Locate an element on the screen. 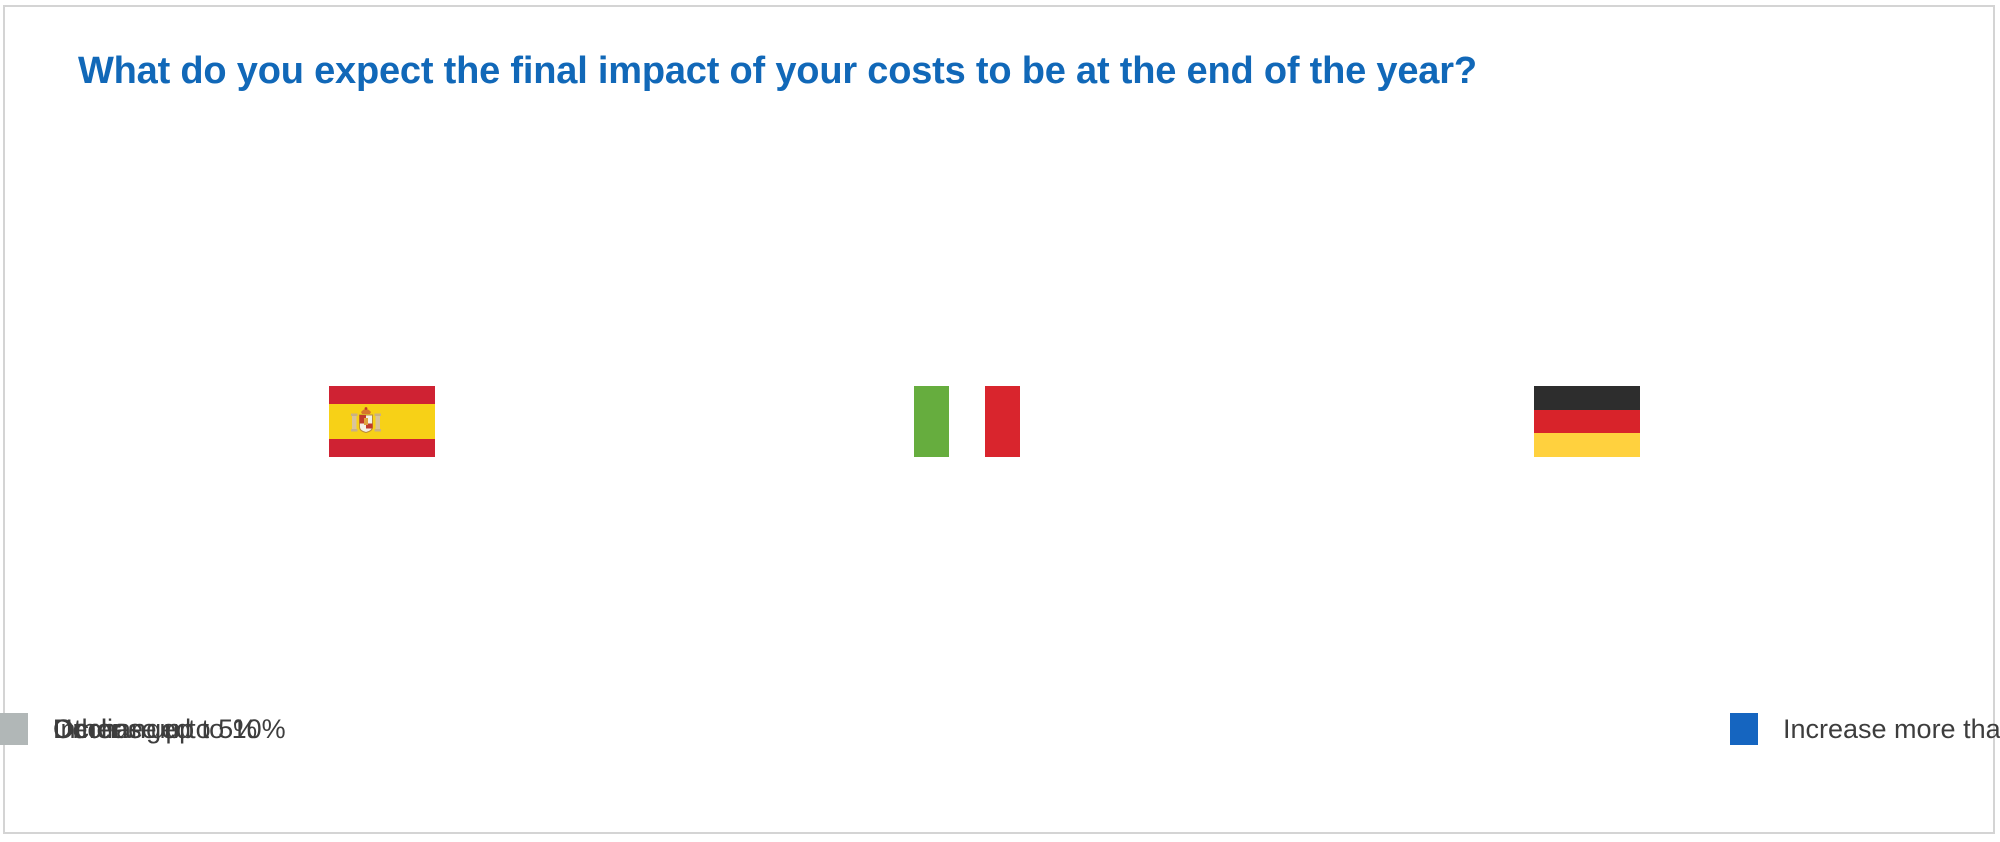  germany-flag-black-stripe is located at coordinates (1587, 398).